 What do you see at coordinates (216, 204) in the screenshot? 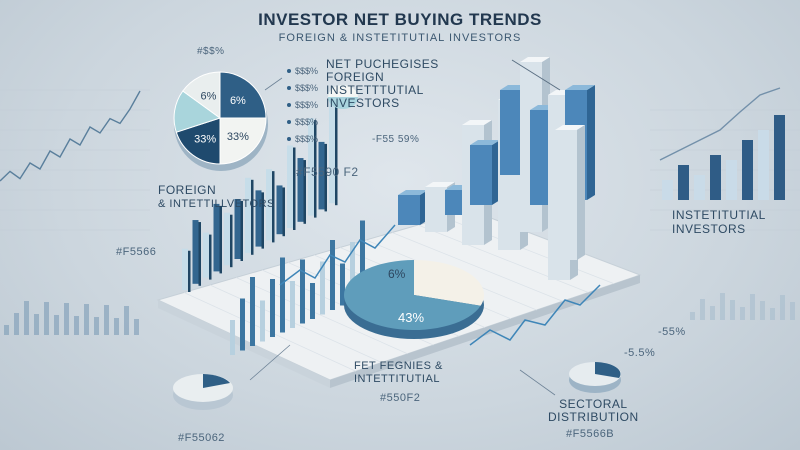
I see `foreign-line-2: & INTETTILLVETORS` at bounding box center [216, 204].